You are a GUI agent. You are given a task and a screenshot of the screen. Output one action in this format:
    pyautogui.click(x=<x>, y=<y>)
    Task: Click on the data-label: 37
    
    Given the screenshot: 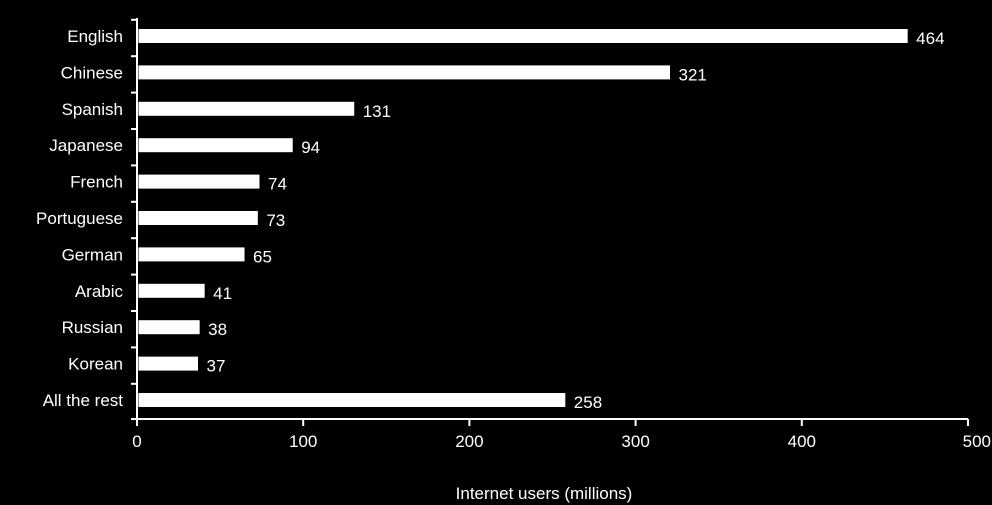 What is the action you would take?
    pyautogui.click(x=215, y=366)
    